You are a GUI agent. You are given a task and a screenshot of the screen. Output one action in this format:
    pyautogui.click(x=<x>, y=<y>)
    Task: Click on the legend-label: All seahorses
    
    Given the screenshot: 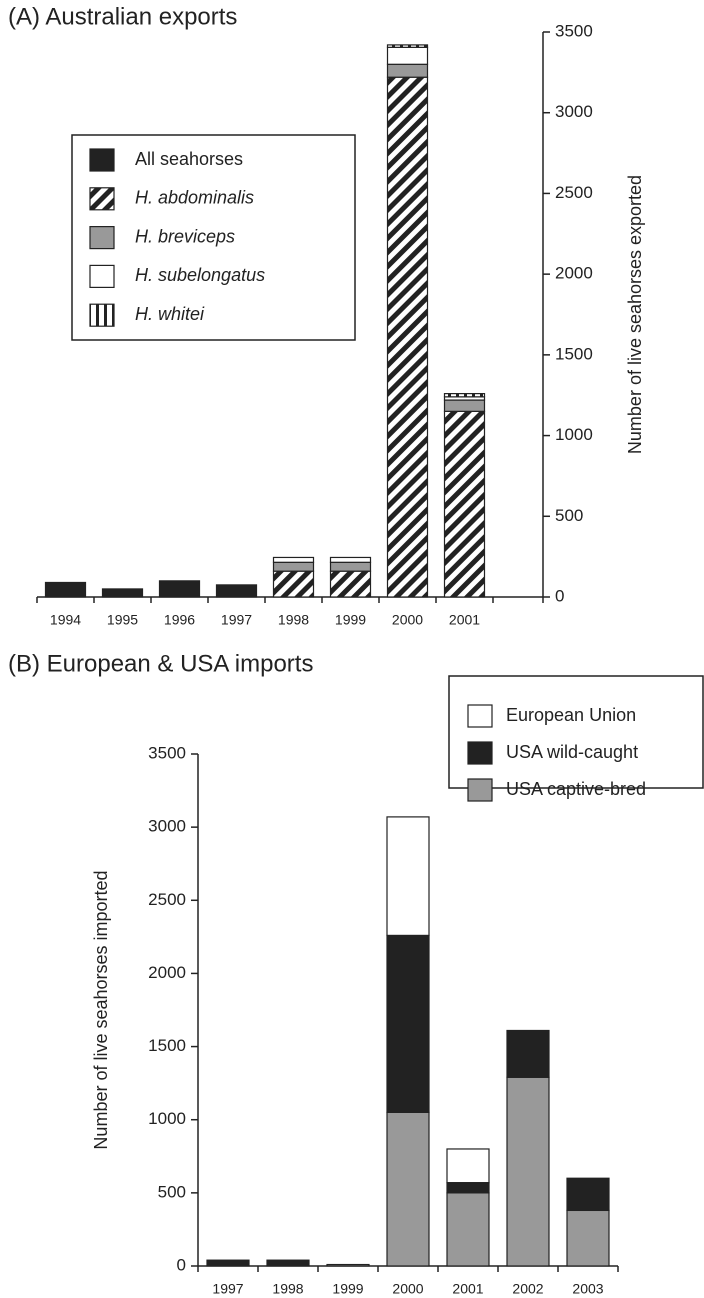 What is the action you would take?
    pyautogui.click(x=189, y=159)
    